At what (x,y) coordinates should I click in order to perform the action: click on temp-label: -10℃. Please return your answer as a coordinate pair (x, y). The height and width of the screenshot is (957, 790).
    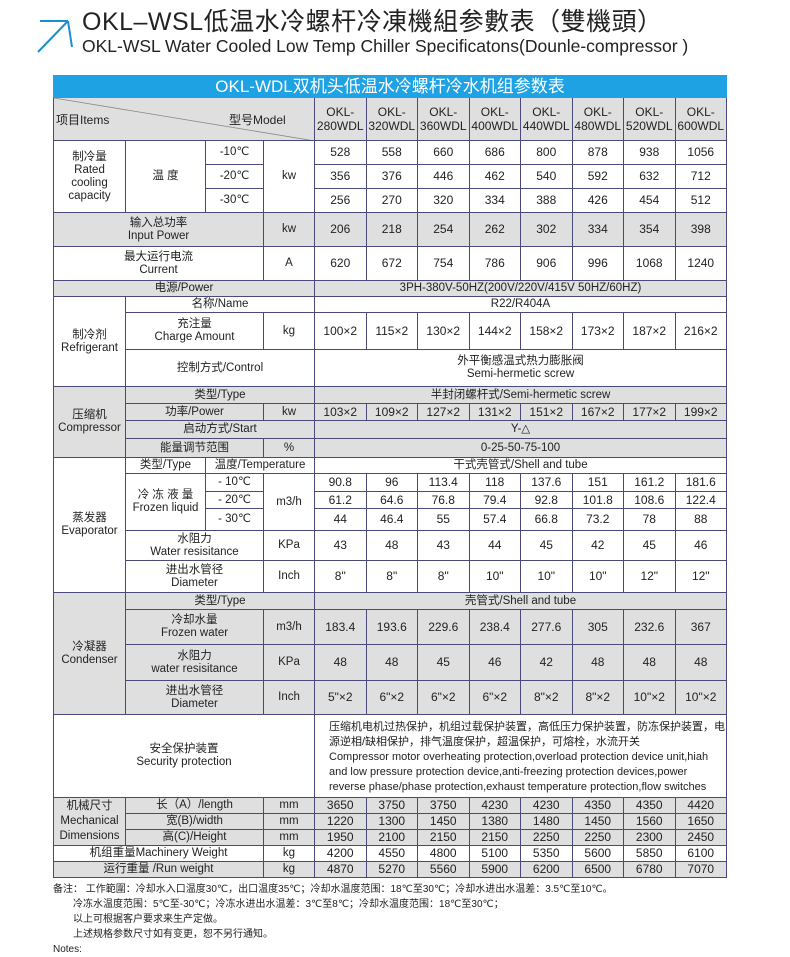
    Looking at the image, I should click on (234, 152).